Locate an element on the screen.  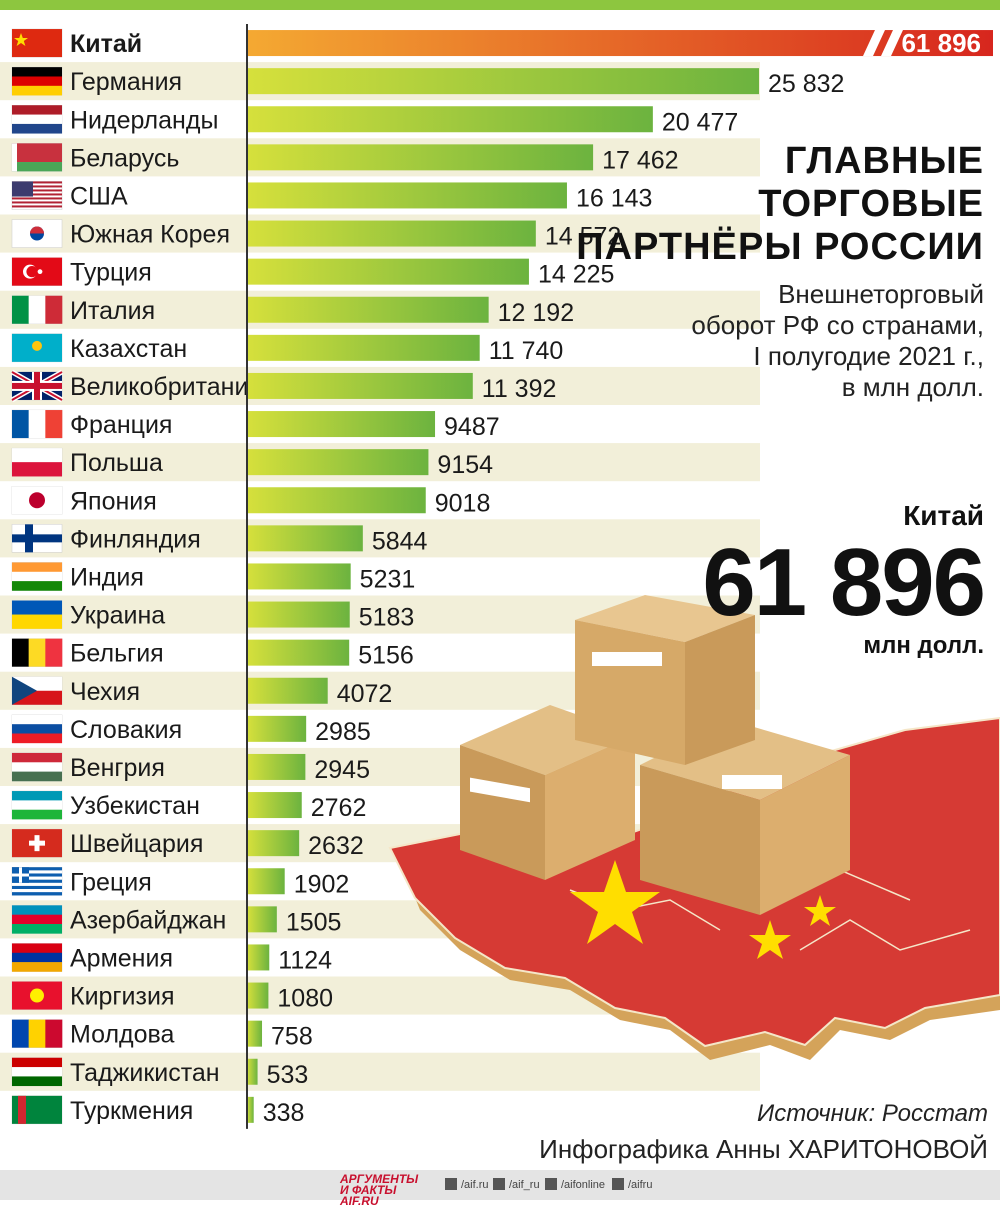
value-label: 5156 is located at coordinates (386, 656).